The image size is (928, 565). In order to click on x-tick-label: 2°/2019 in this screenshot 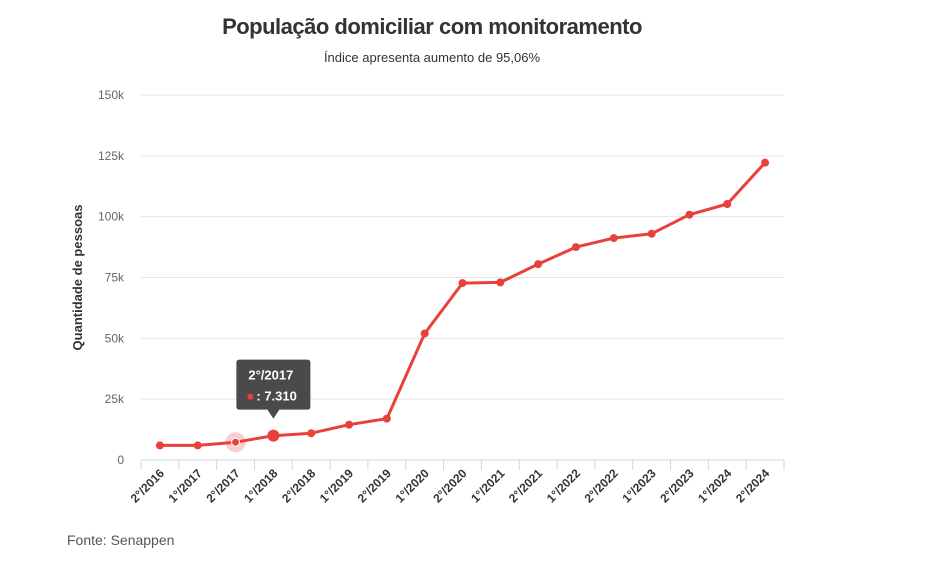, I will do `click(374, 485)`.